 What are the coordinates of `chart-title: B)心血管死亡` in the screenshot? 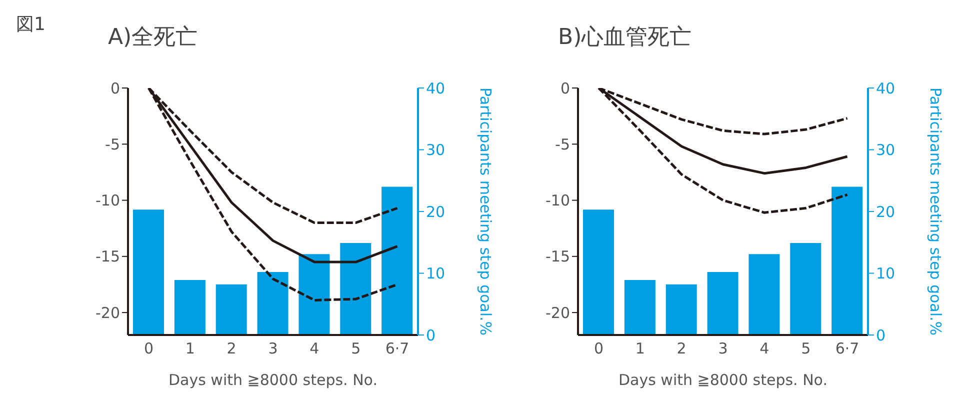 It's located at (625, 38).